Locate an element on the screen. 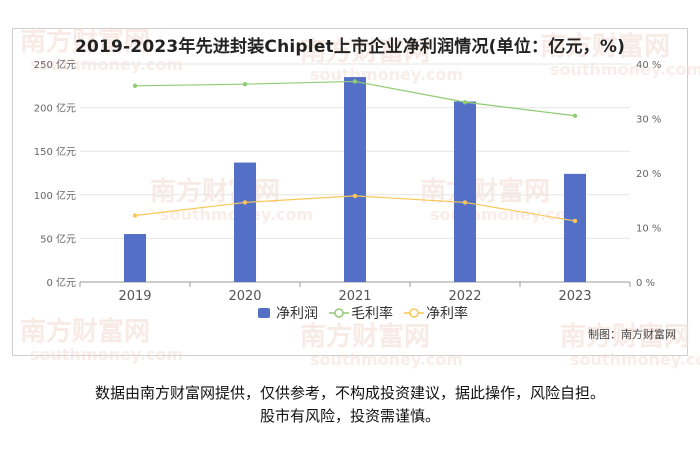 The height and width of the screenshot is (467, 700). y-left-tick-label: 200 亿元 is located at coordinates (55, 108).